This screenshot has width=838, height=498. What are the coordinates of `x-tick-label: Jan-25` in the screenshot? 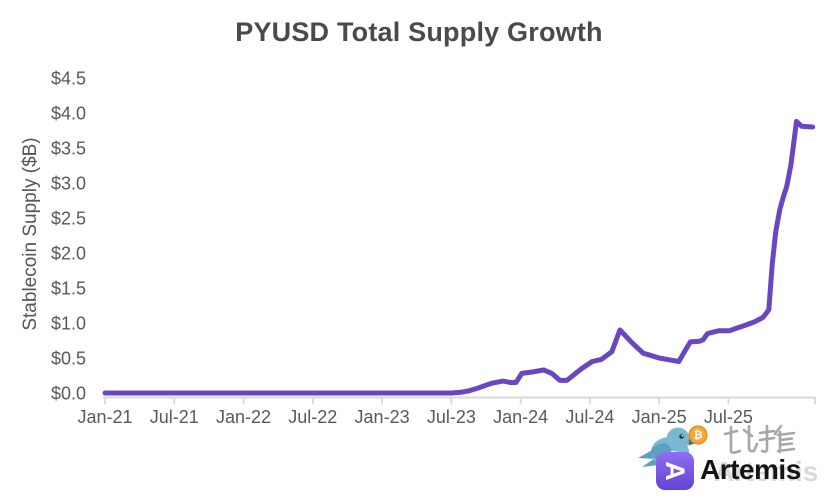 It's located at (659, 417).